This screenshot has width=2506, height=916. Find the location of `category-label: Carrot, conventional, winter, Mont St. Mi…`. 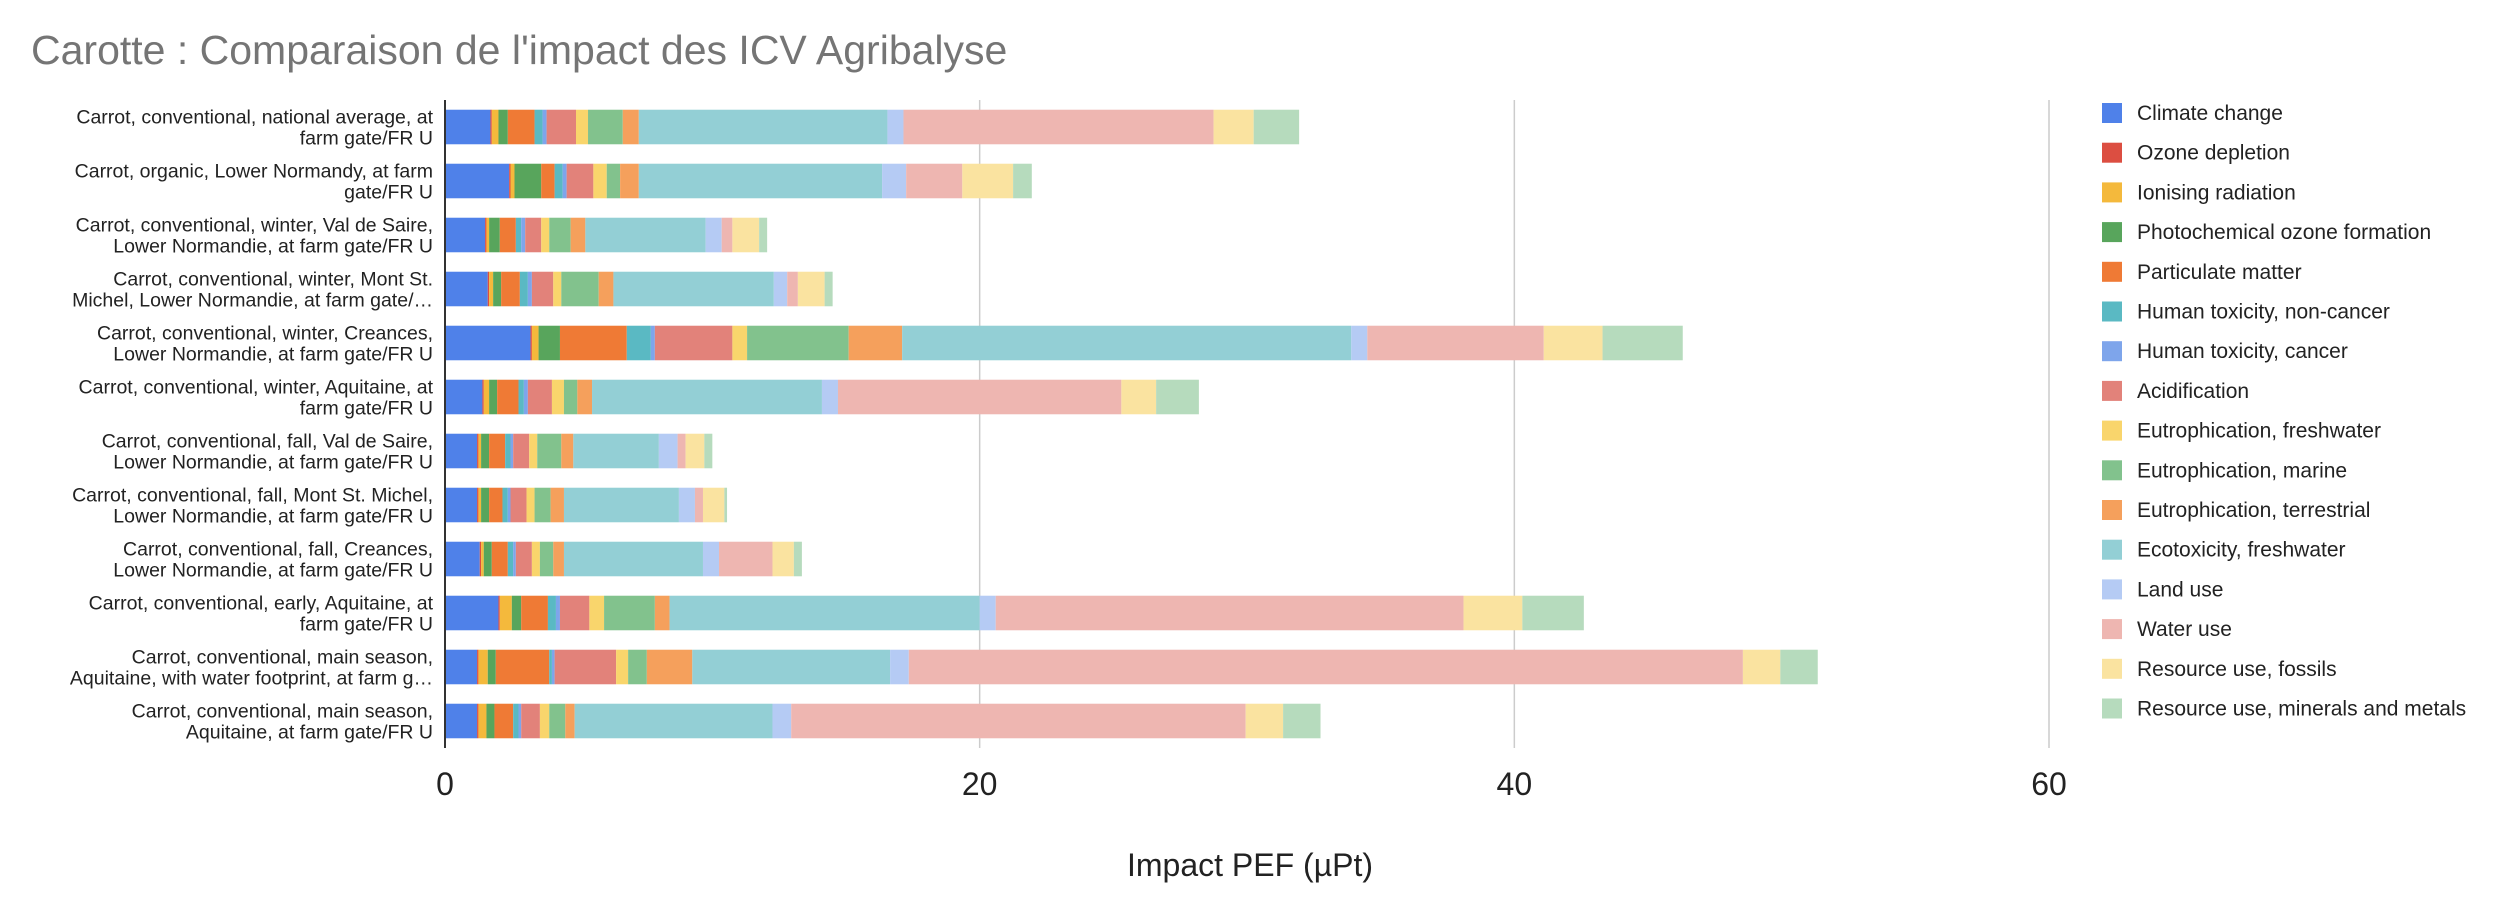

category-label: Carrot, conventional, winter, Mont St. Mi… is located at coordinates (252, 290).